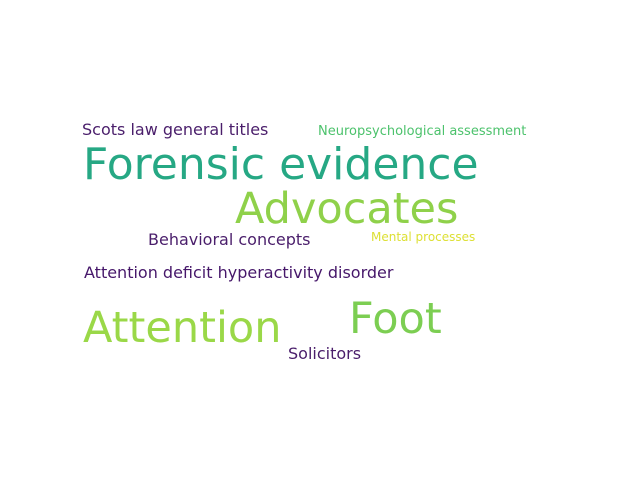  Describe the element at coordinates (281, 164) in the screenshot. I see `cloud-word: Forensic evidence` at that location.